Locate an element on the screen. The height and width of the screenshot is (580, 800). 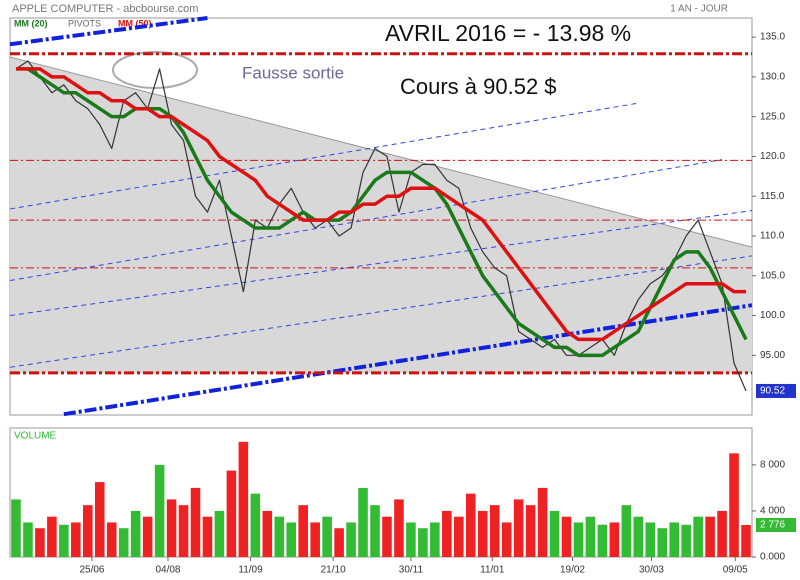
x-tick-label: 25/06 is located at coordinates (91, 570).